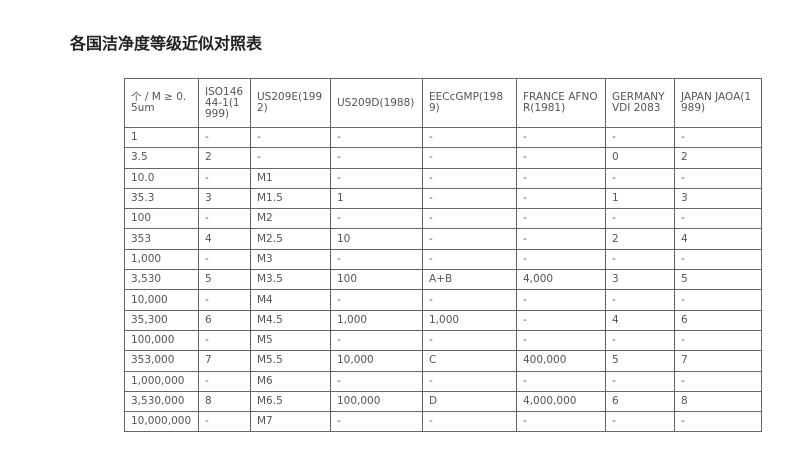 The width and height of the screenshot is (788, 452). I want to click on table-row: 35,300 6 M4.5 1,000 1,000-4 6, so click(443, 320).